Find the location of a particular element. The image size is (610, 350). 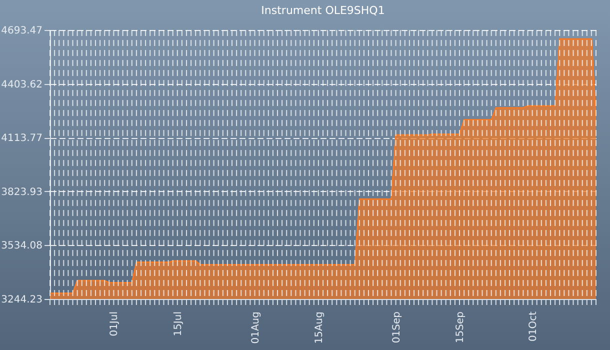

y-tick-label: 3823.93 is located at coordinates (21, 192).